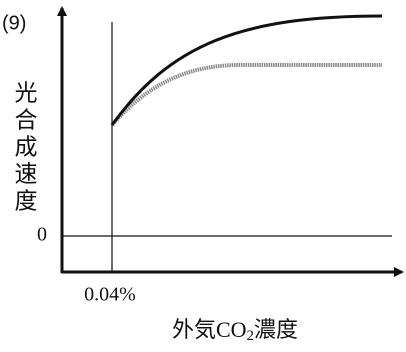 The height and width of the screenshot is (352, 406). What do you see at coordinates (246, 95) in the screenshot?
I see `gray-curve` at bounding box center [246, 95].